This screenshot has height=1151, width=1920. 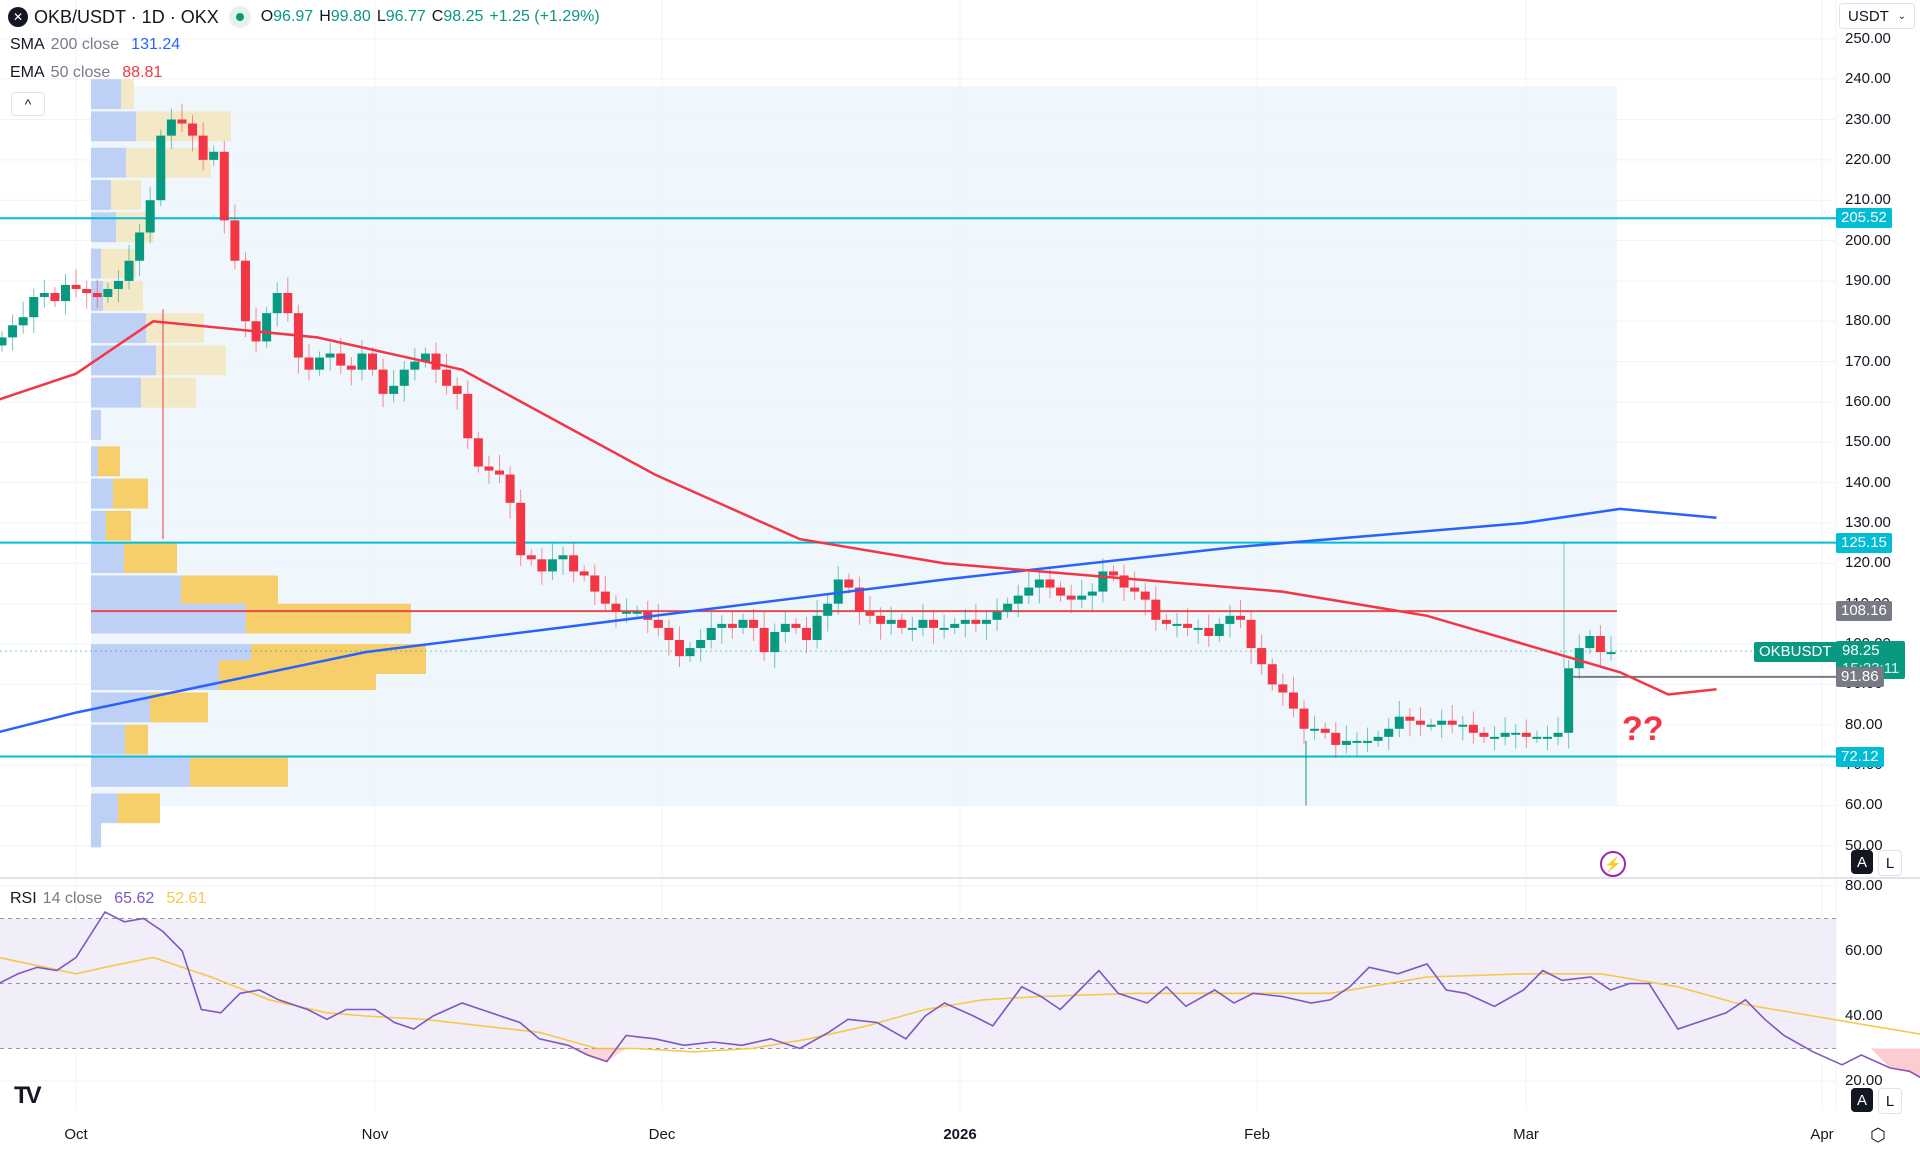 What do you see at coordinates (186, 898) in the screenshot?
I see `rsi-ma-value: 52.61` at bounding box center [186, 898].